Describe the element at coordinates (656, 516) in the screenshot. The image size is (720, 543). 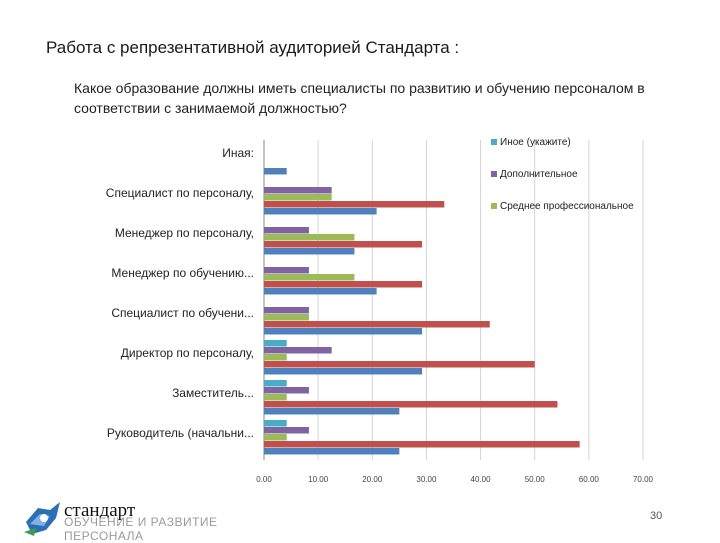
I see `page-number: 30` at that location.